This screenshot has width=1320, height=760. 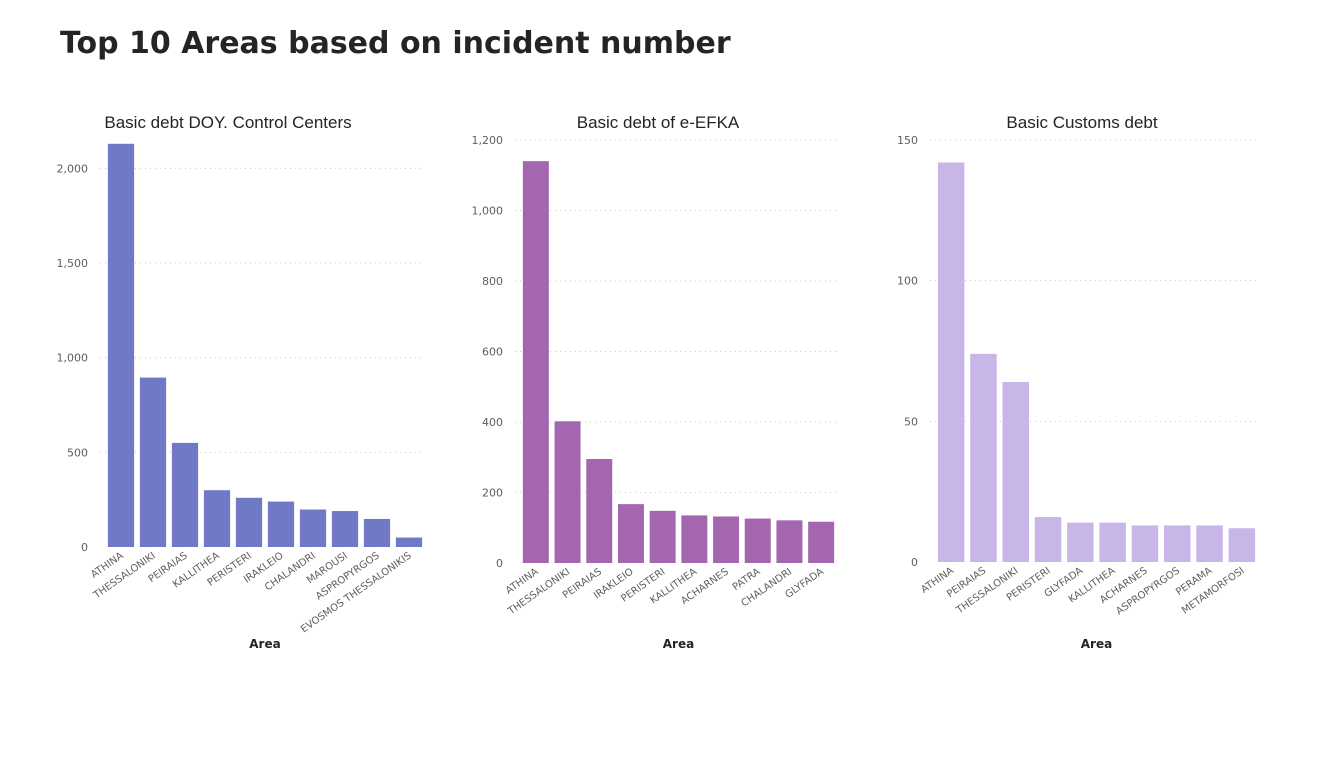 I want to click on y-tick-label: 200, so click(x=492, y=493).